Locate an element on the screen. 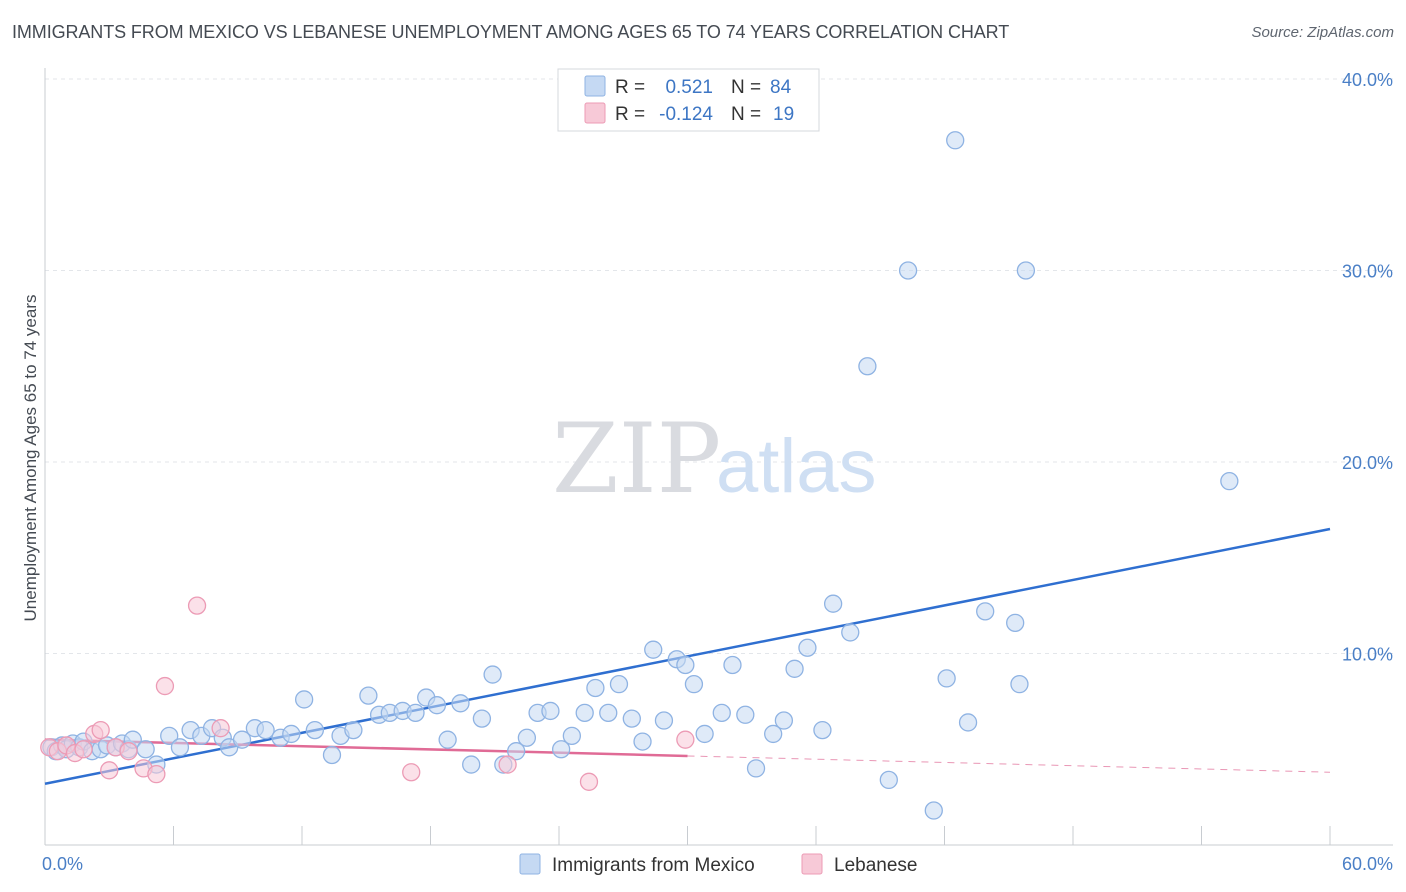  bottom-legend-swatch-mexico is located at coordinates (530, 864).